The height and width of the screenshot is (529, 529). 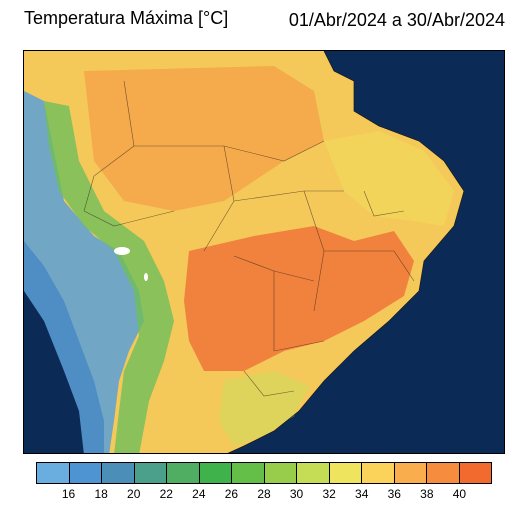 What do you see at coordinates (329, 494) in the screenshot?
I see `colorbar-tick-label: 32` at bounding box center [329, 494].